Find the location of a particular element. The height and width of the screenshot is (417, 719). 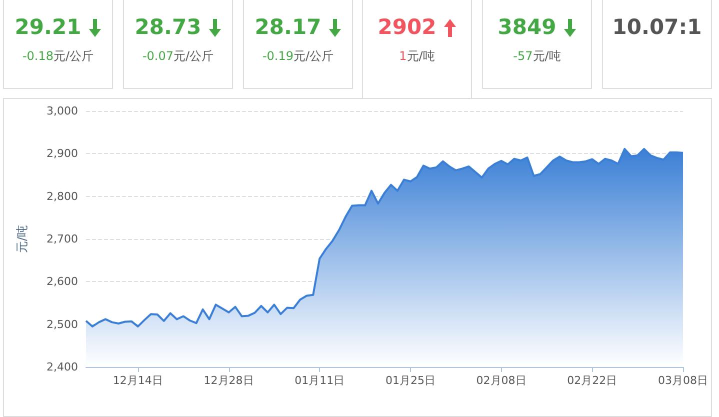

y-axis-title: 元/吨 is located at coordinates (22, 239).